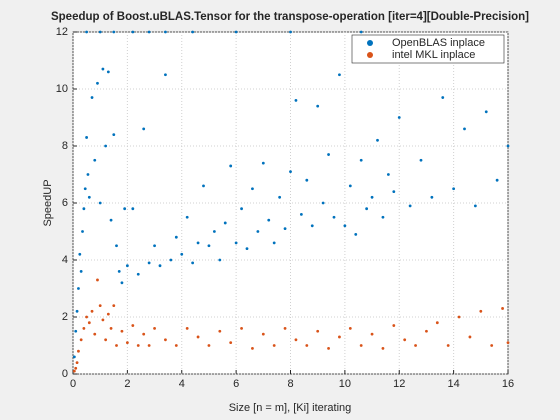  Describe the element at coordinates (290, 384) in the screenshot. I see `x-tick-label: 8` at that location.